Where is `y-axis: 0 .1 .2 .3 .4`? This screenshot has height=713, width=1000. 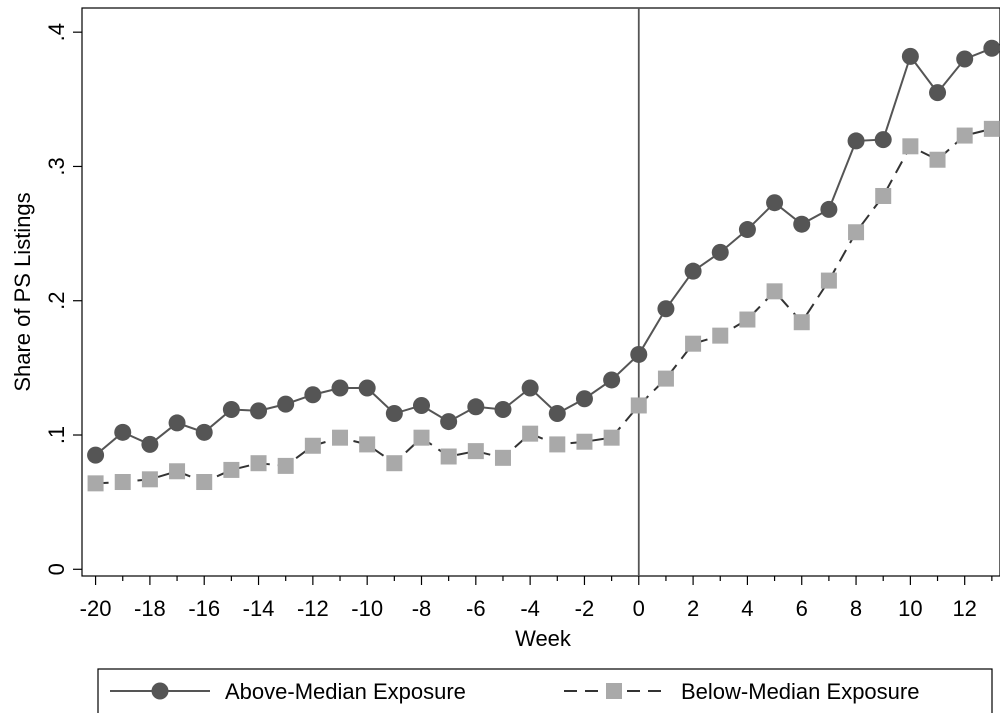
y-axis: 0 .1 .2 .3 .4 is located at coordinates (63, 299).